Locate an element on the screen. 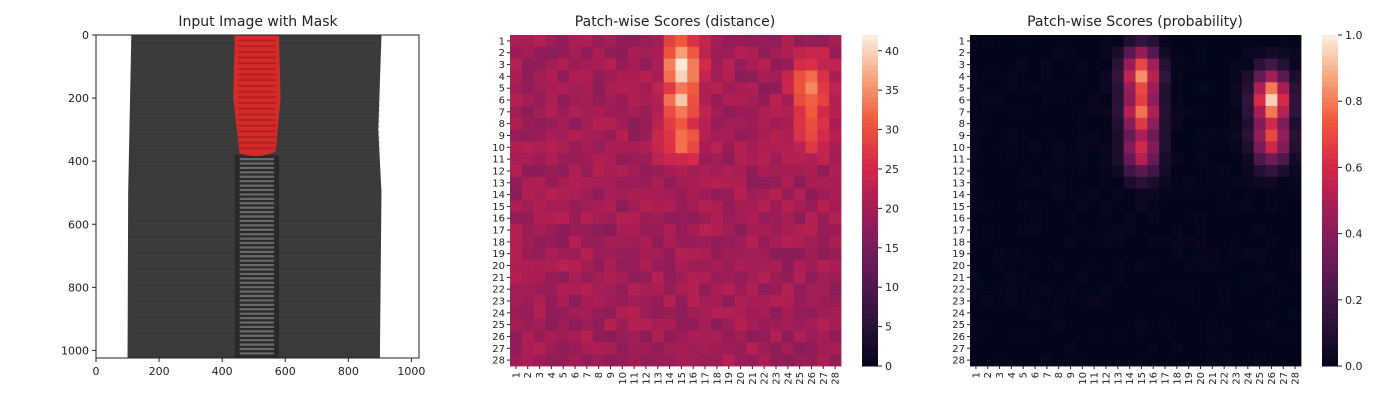  y-tick-label: 8 is located at coordinates (502, 124).